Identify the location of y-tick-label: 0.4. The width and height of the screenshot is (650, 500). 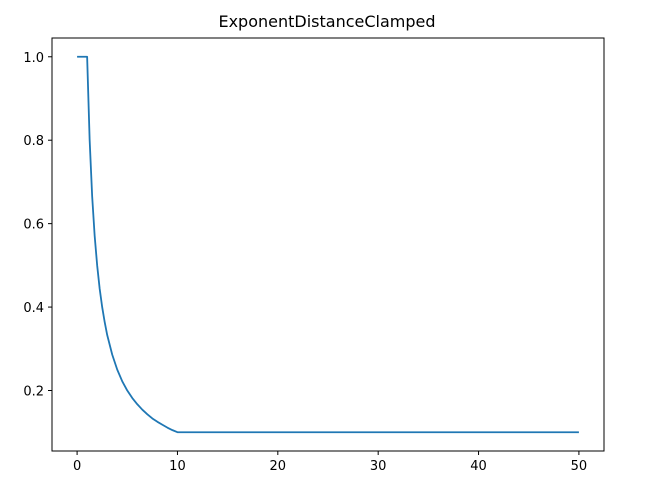
(33, 308).